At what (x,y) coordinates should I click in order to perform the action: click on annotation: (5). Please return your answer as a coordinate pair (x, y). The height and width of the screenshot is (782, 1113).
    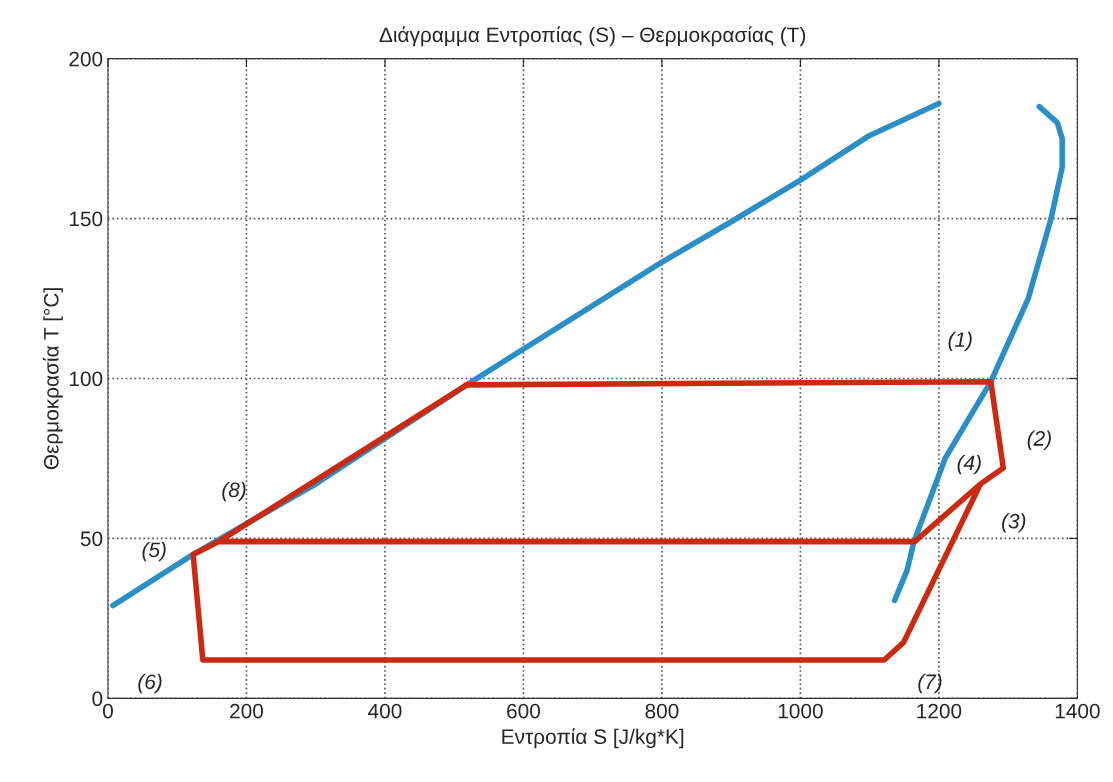
    Looking at the image, I should click on (154, 551).